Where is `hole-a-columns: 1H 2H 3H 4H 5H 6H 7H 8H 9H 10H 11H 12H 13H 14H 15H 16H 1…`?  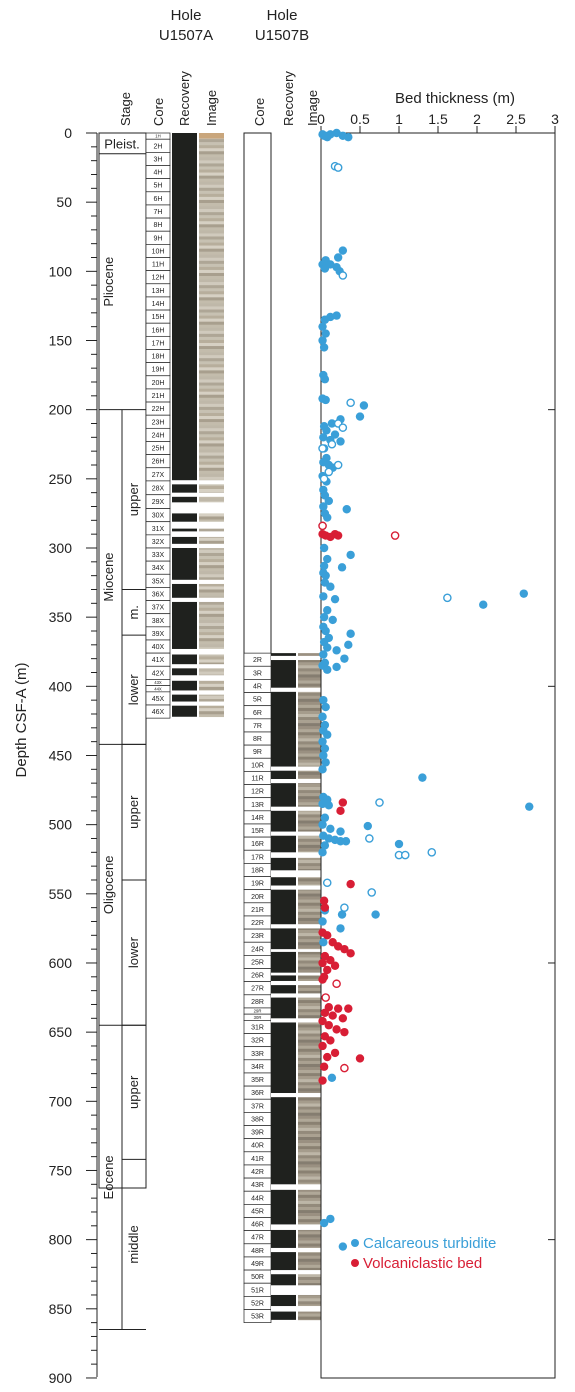 hole-a-columns: 1H 2H 3H 4H 5H 6H 7H 8H 9H 10H 11H 12H 13H 14H 15H 16H 1… is located at coordinates (184, 425).